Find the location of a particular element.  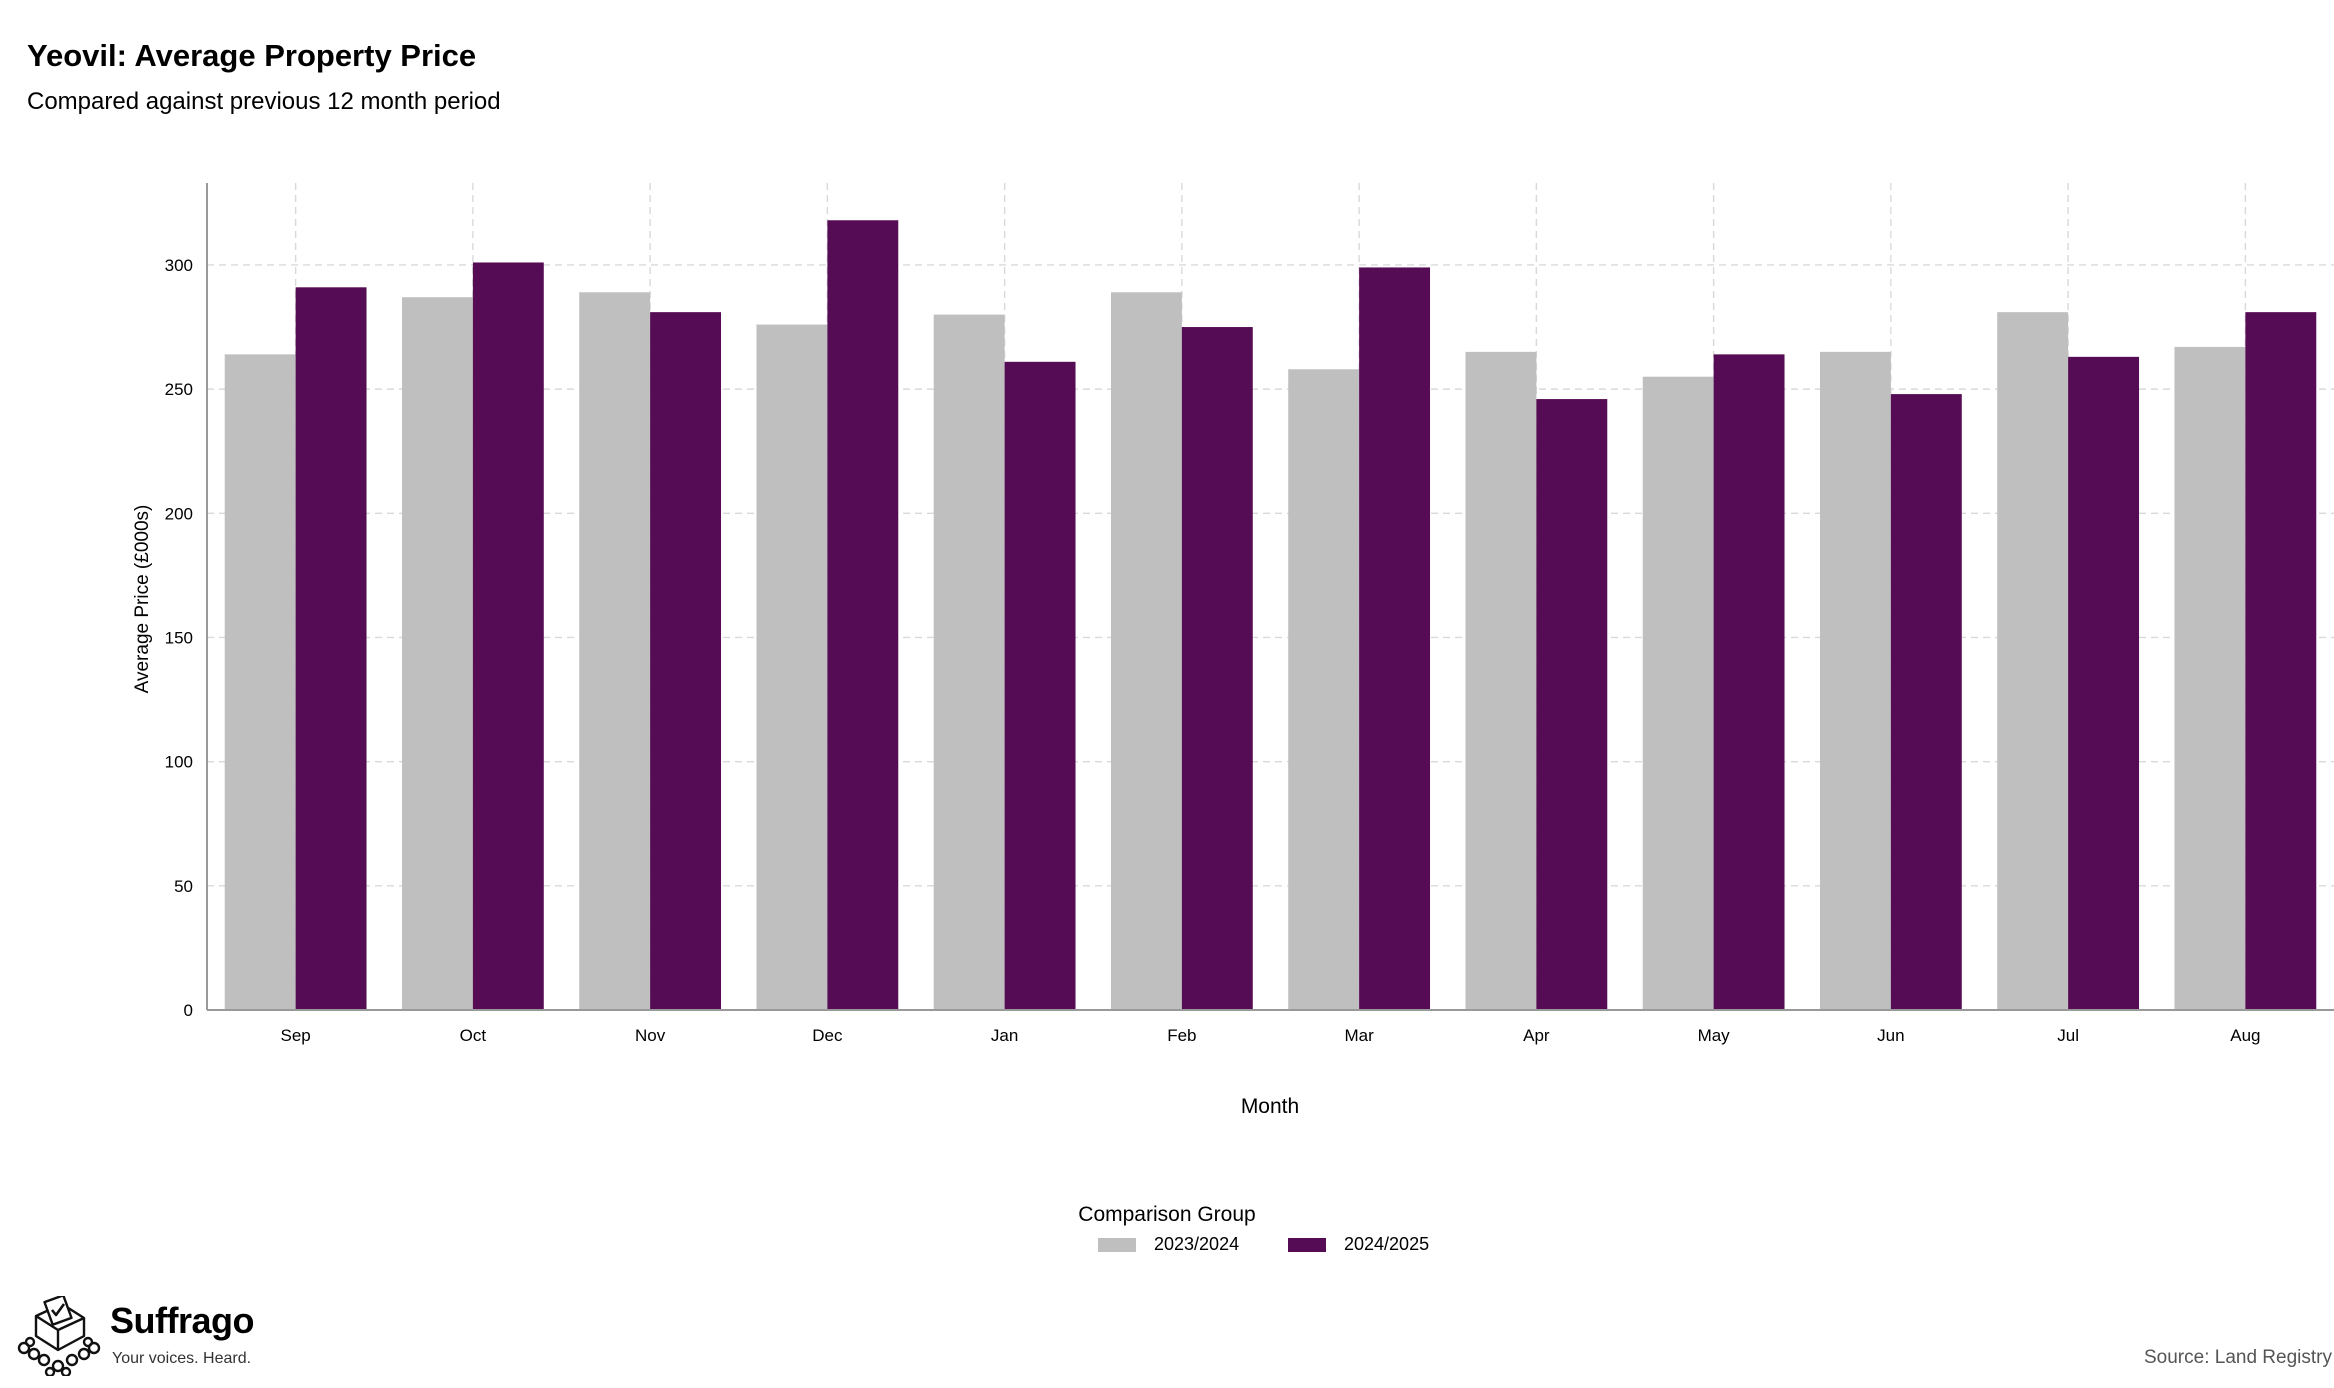

x-tick-label: May is located at coordinates (1714, 1035).